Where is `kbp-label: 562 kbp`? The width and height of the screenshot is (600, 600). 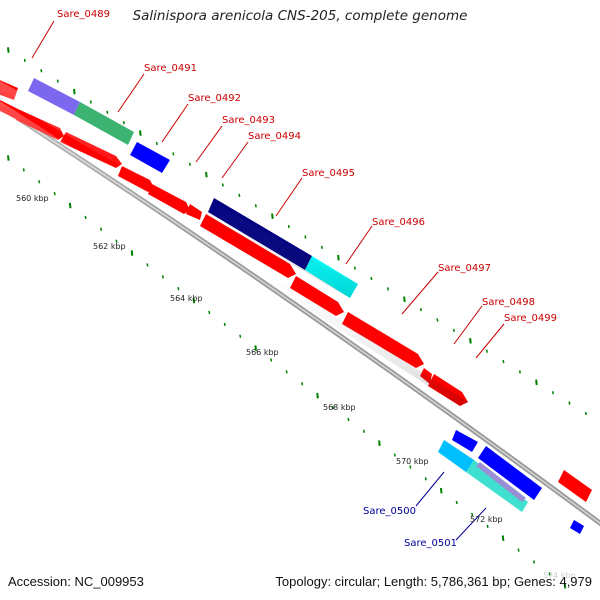
kbp-label: 562 kbp is located at coordinates (109, 246).